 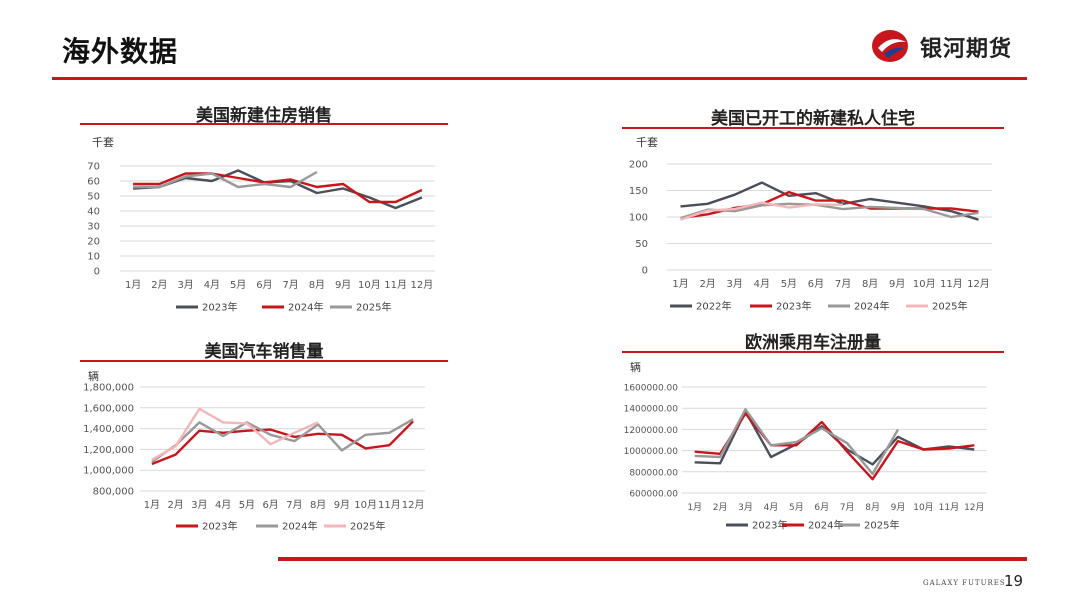 What do you see at coordinates (113, 492) in the screenshot?
I see `y-tick-label: 800,000` at bounding box center [113, 492].